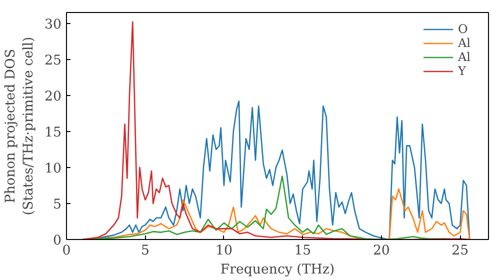 The width and height of the screenshot is (500, 280). What do you see at coordinates (145, 251) in the screenshot?
I see `x-tick-label: 5` at bounding box center [145, 251].